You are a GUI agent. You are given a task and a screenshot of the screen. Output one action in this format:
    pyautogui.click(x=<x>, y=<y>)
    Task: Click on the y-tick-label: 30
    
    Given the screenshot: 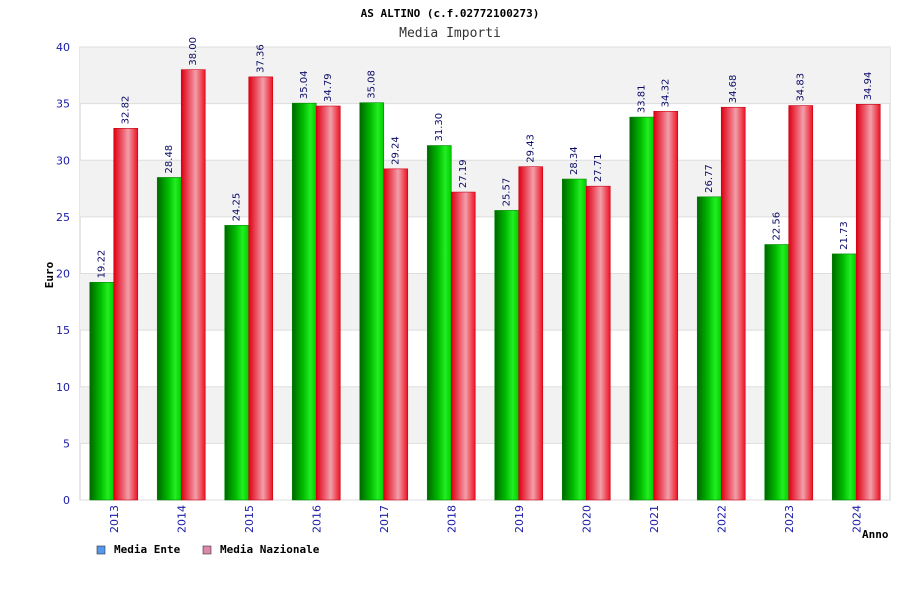 What is the action you would take?
    pyautogui.click(x=63, y=160)
    